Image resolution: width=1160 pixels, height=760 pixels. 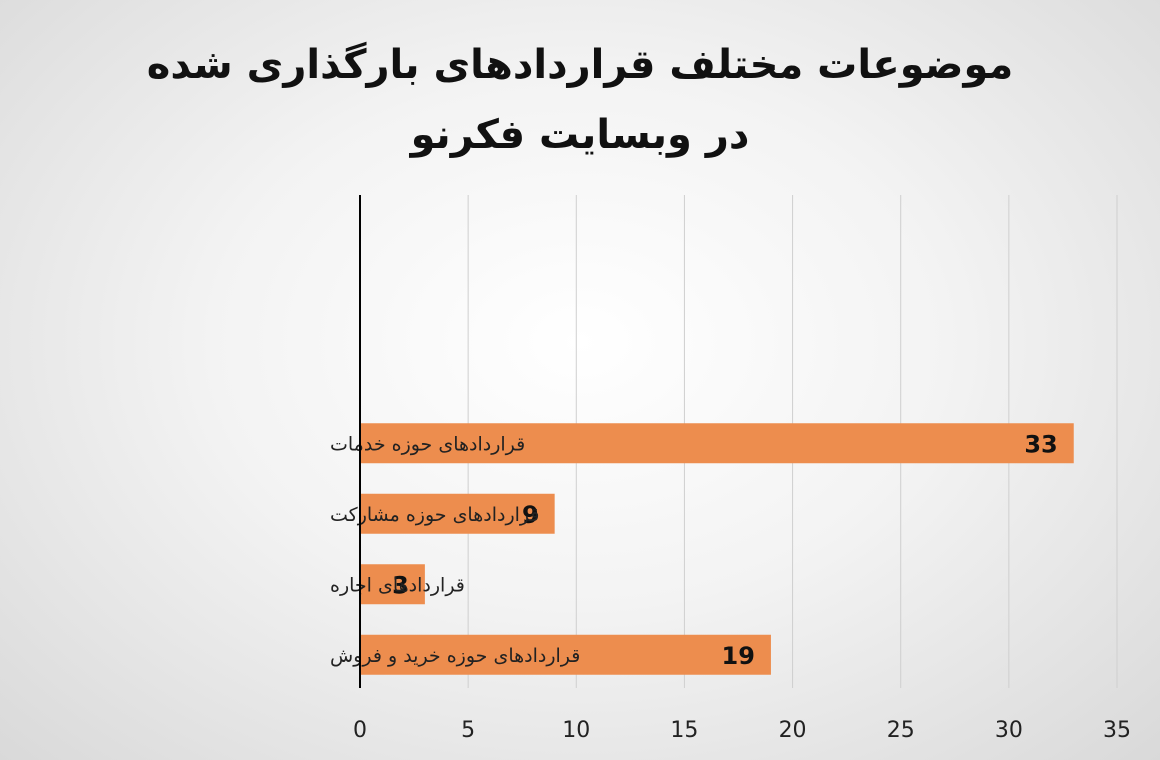 I want to click on x-tick-label: 10, so click(x=576, y=730).